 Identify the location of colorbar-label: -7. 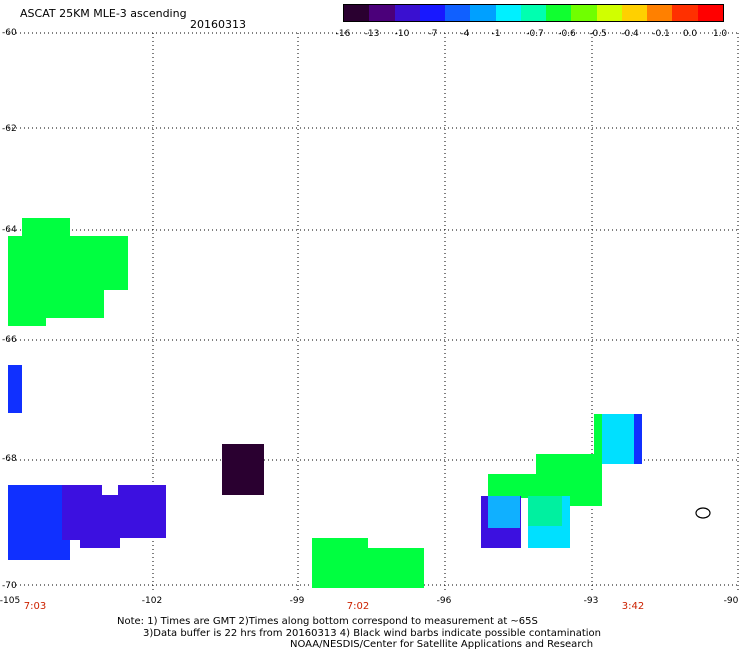
(433, 34).